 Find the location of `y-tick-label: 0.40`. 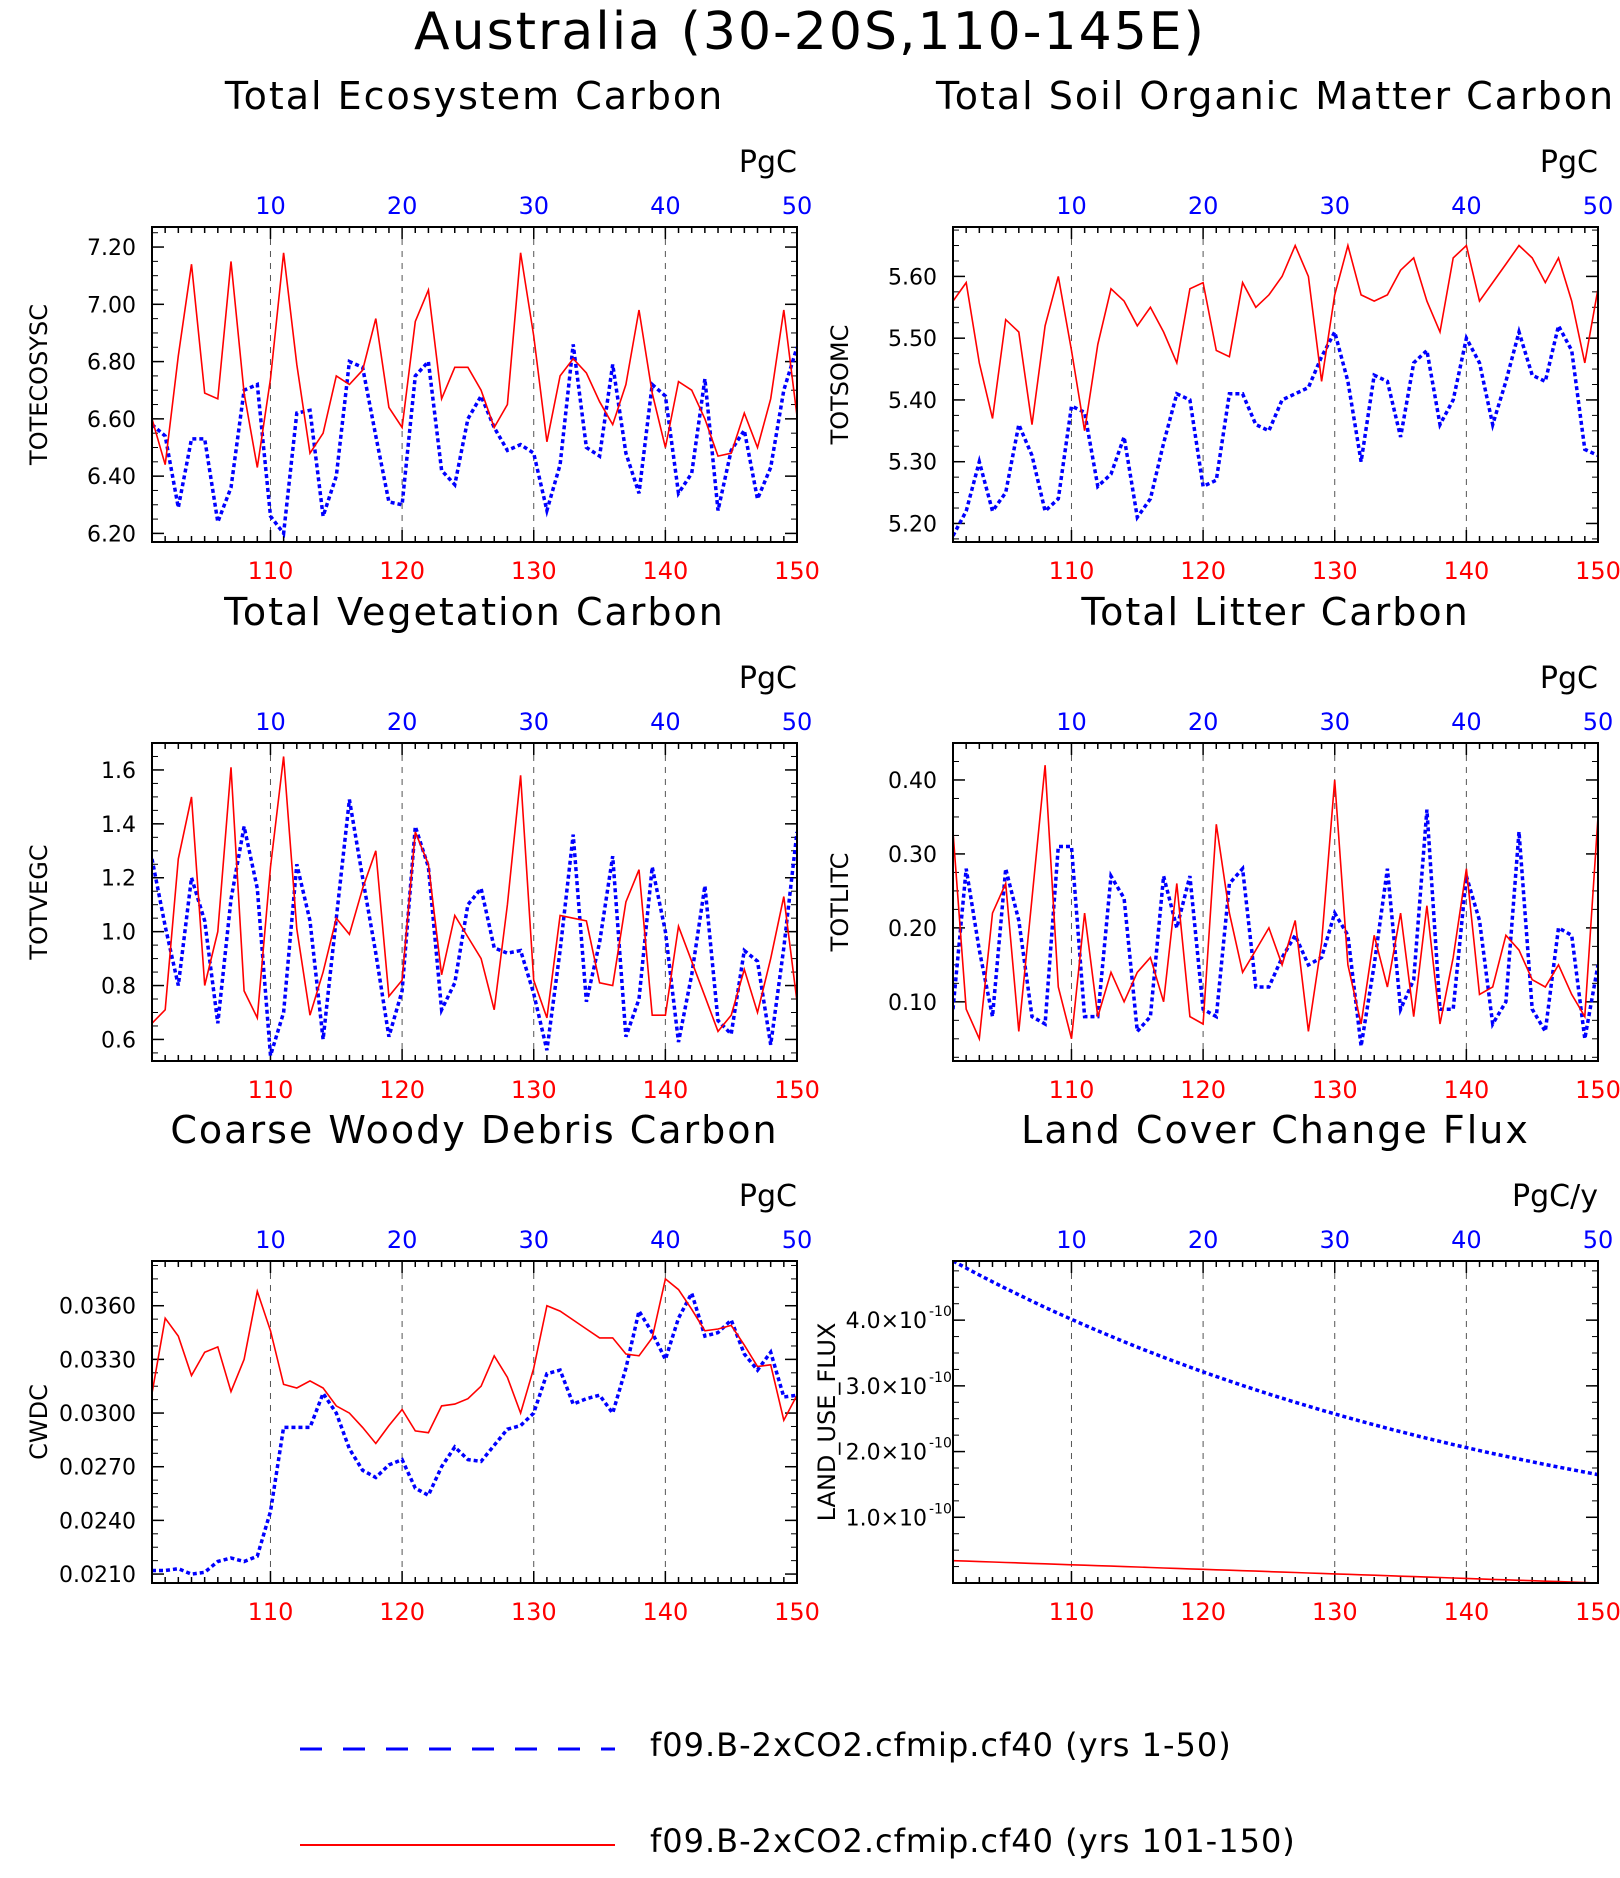

y-tick-label: 0.40 is located at coordinates (912, 781).